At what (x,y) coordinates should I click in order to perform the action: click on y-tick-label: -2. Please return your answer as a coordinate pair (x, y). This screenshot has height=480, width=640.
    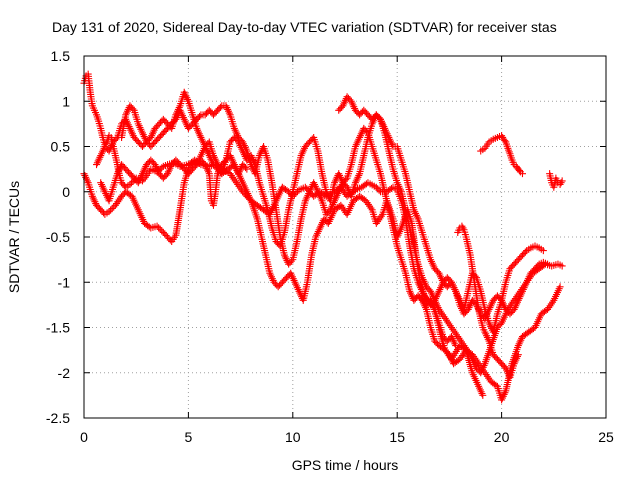
    Looking at the image, I should click on (64, 373).